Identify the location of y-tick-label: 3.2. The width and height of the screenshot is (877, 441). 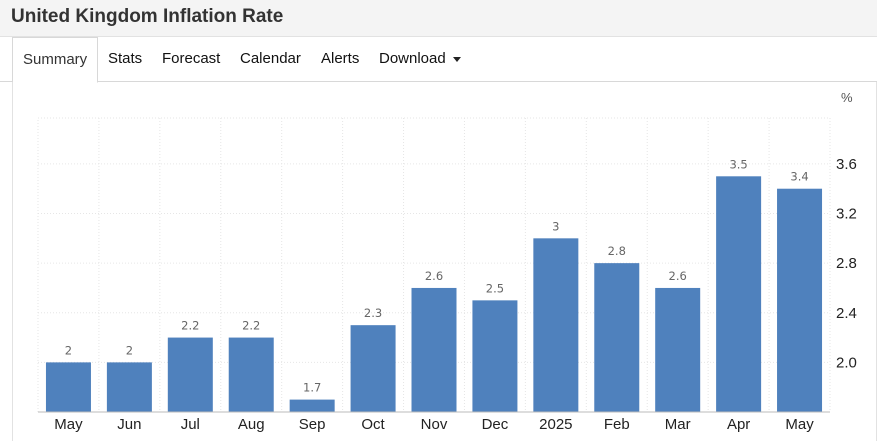
(846, 214).